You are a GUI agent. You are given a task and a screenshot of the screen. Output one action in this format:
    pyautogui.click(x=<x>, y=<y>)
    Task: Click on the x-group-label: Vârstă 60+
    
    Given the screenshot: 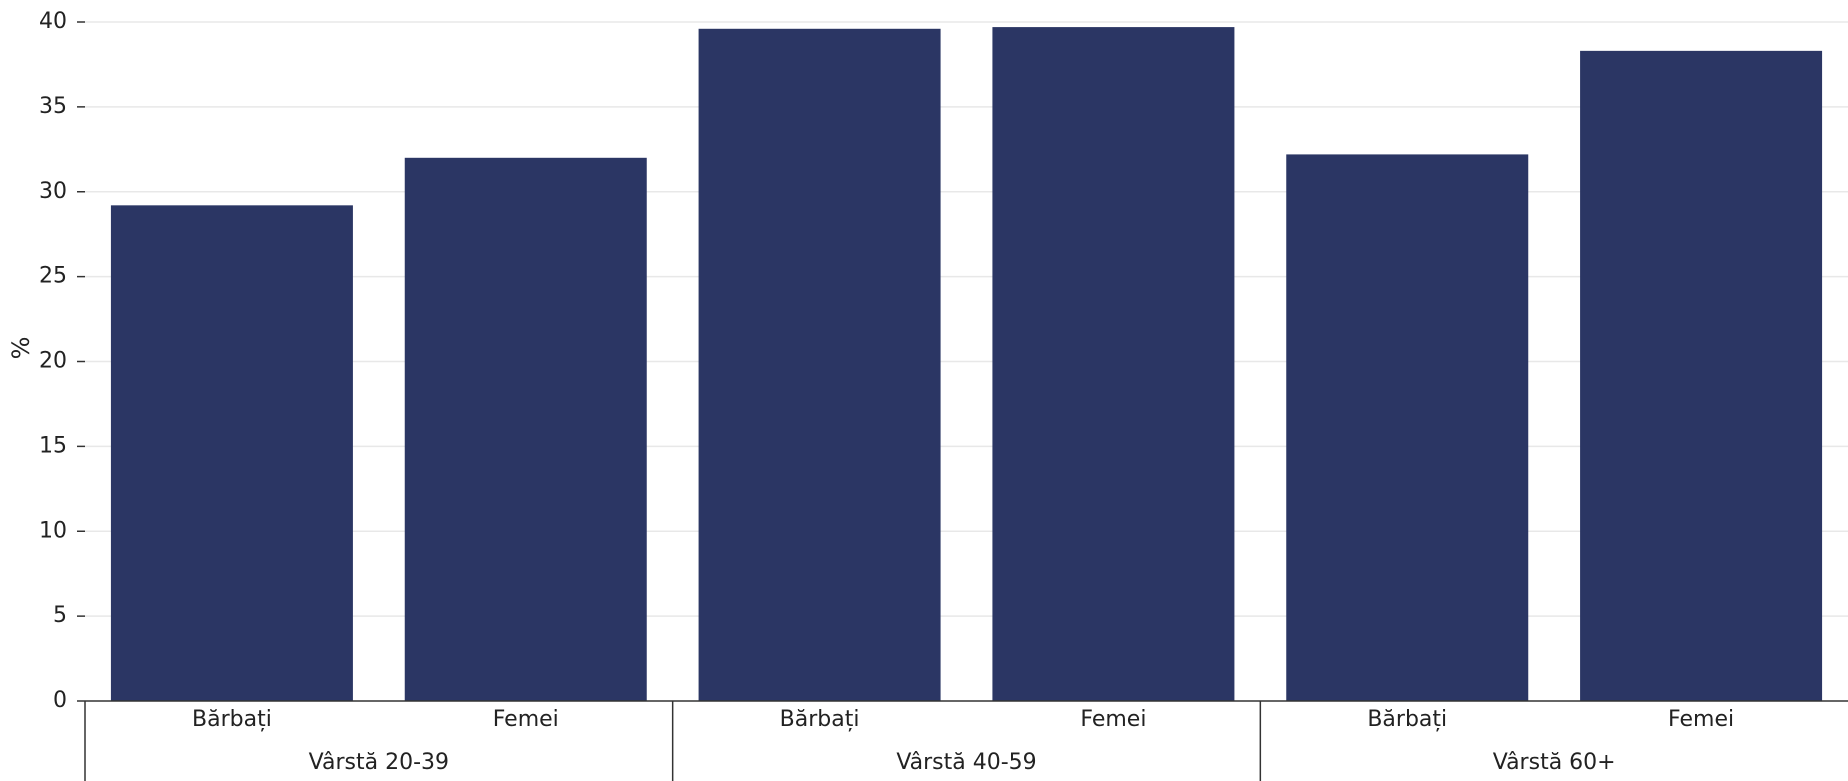 What is the action you would take?
    pyautogui.click(x=1554, y=762)
    